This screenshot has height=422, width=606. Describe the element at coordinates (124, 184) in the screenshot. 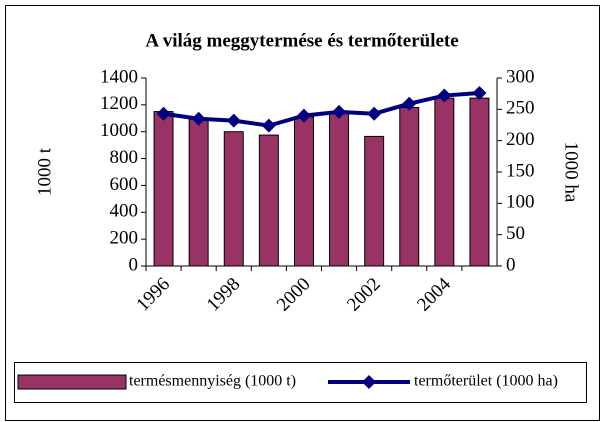

I see `y-tick-label: 600` at that location.